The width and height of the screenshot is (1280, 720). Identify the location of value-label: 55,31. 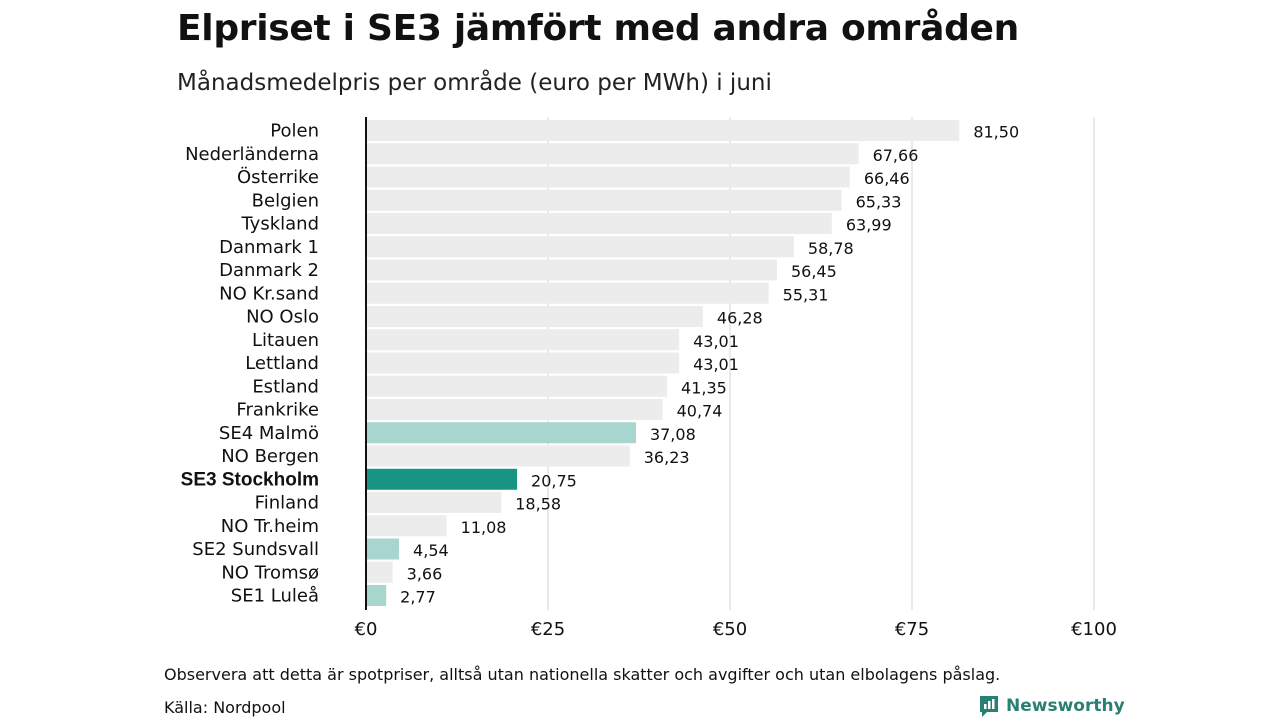
(806, 294).